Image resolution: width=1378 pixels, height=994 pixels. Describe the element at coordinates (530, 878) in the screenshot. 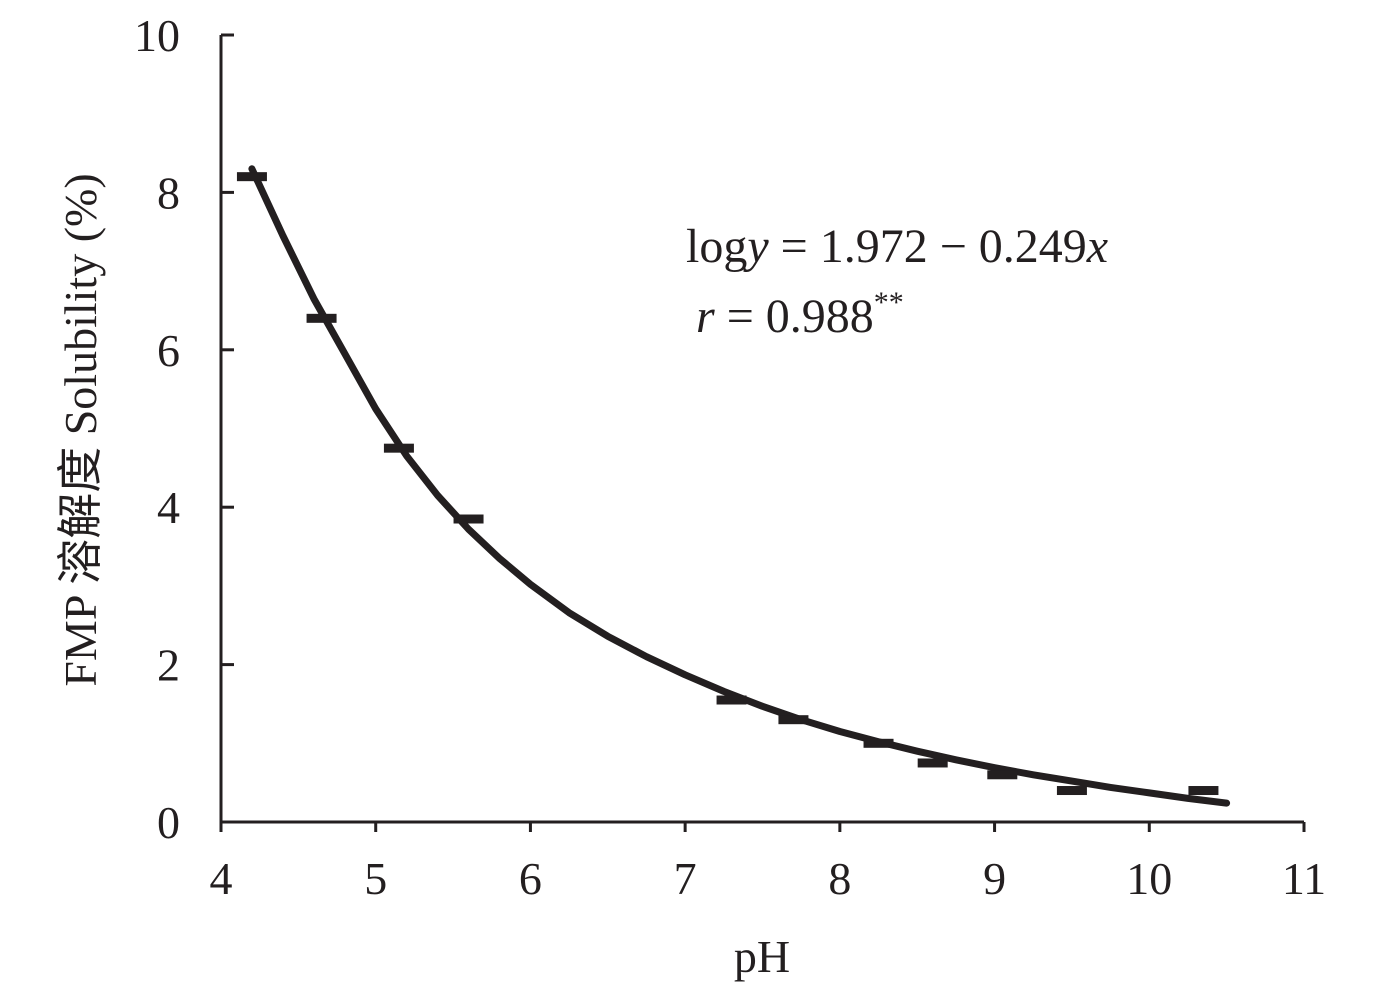

I see `x-tick-label-6: 6` at that location.